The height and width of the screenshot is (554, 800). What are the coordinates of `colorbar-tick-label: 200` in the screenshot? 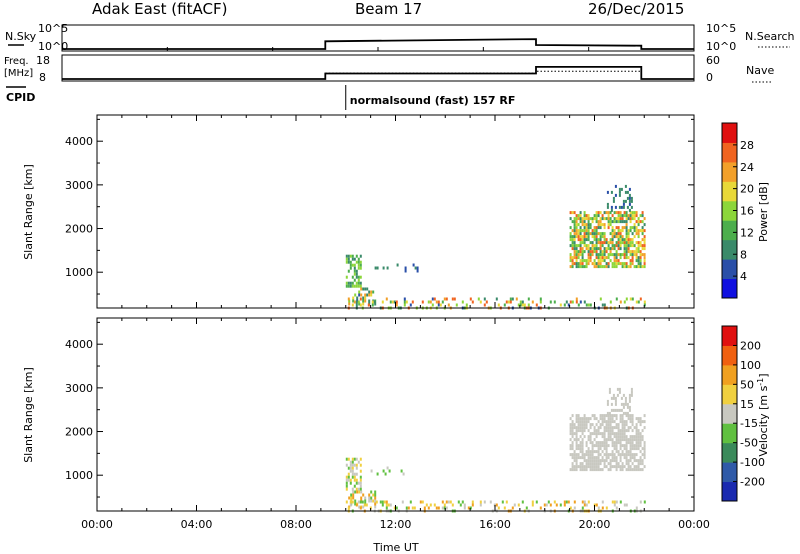 It's located at (750, 345).